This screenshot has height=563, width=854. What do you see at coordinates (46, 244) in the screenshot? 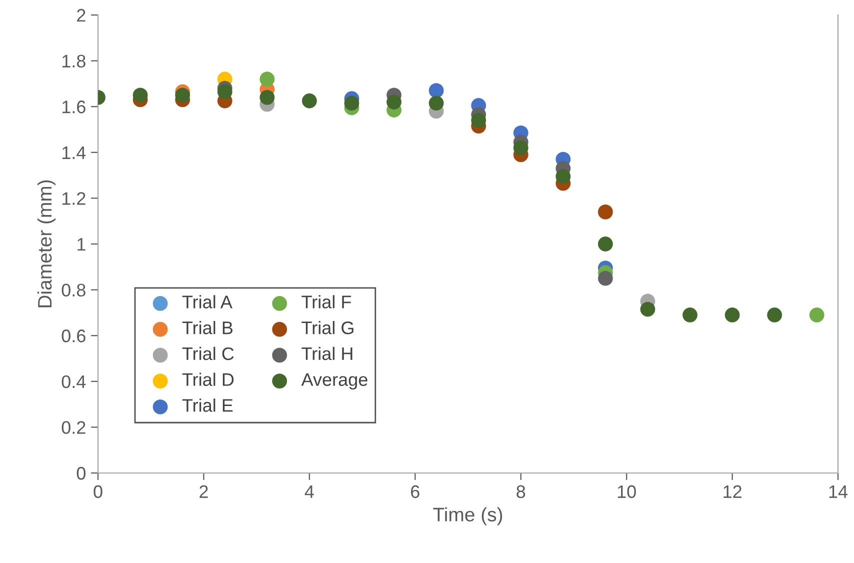
I see `y-axis-title: Diameter (mm)` at bounding box center [46, 244].